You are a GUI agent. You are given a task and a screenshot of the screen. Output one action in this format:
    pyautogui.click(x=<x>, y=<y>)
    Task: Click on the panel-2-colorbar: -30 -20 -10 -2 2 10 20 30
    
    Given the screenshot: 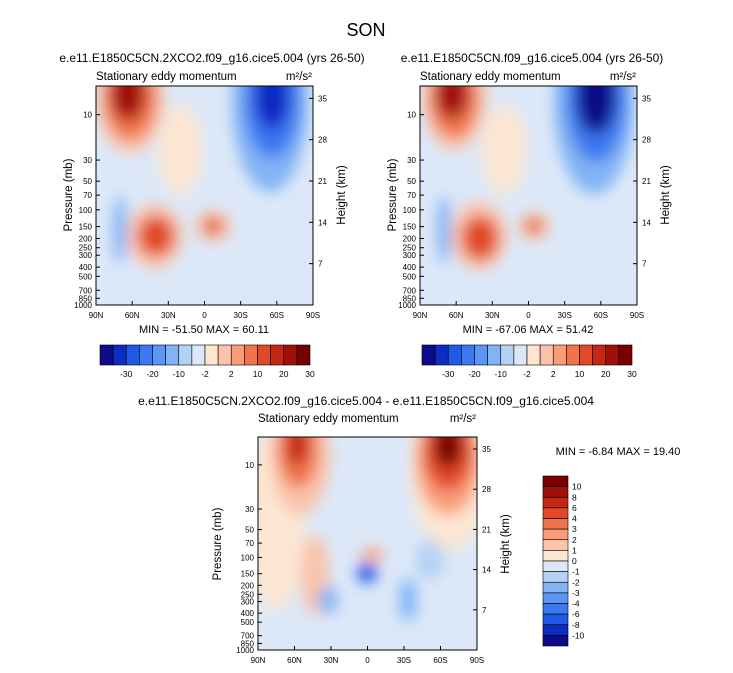 What is the action you would take?
    pyautogui.click(x=529, y=361)
    